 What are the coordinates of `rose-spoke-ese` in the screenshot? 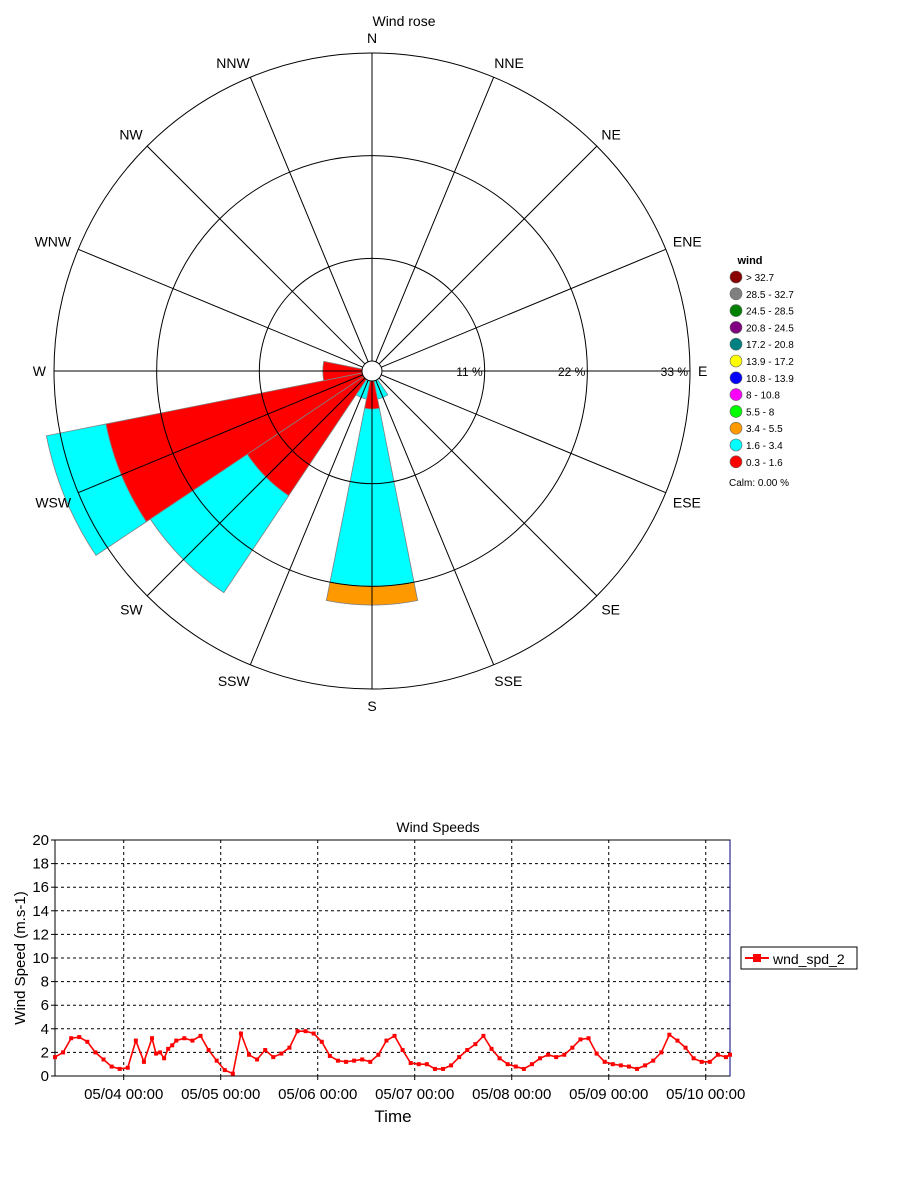 It's located at (523, 434).